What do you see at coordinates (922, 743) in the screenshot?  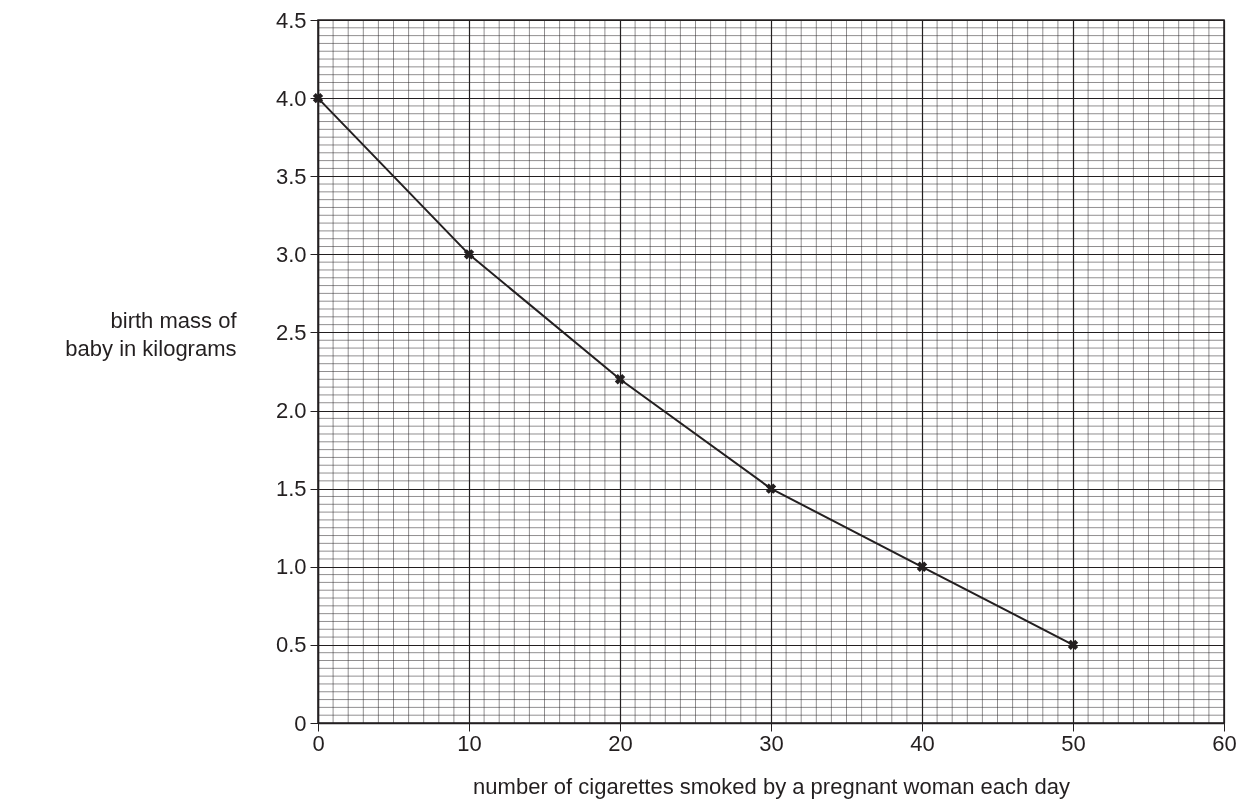 I see `x-tick-label: 40` at bounding box center [922, 743].